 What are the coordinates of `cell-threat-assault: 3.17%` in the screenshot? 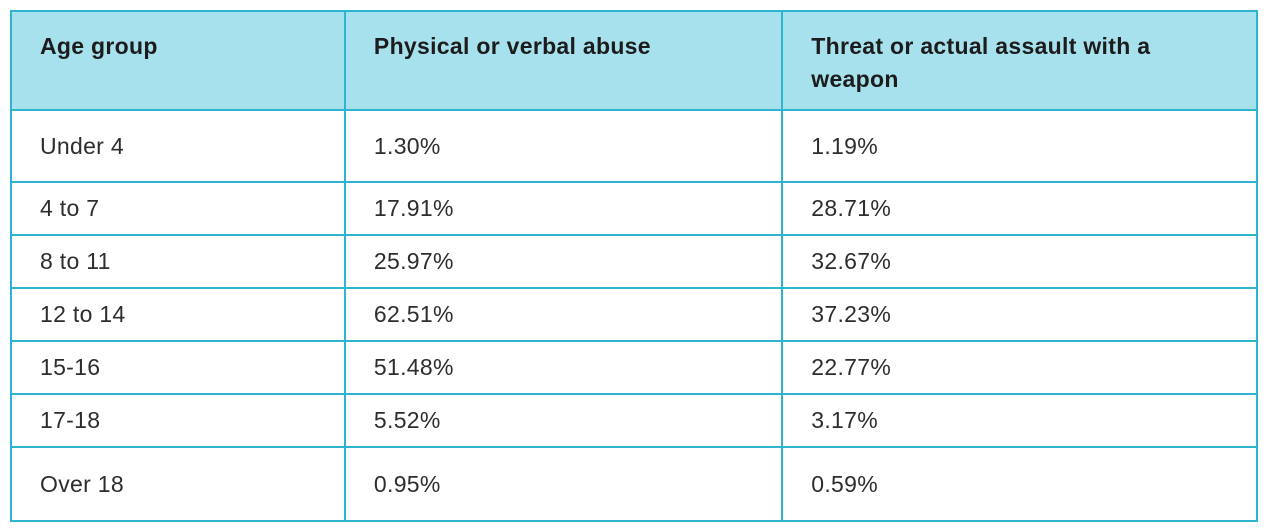 It's located at (1019, 421).